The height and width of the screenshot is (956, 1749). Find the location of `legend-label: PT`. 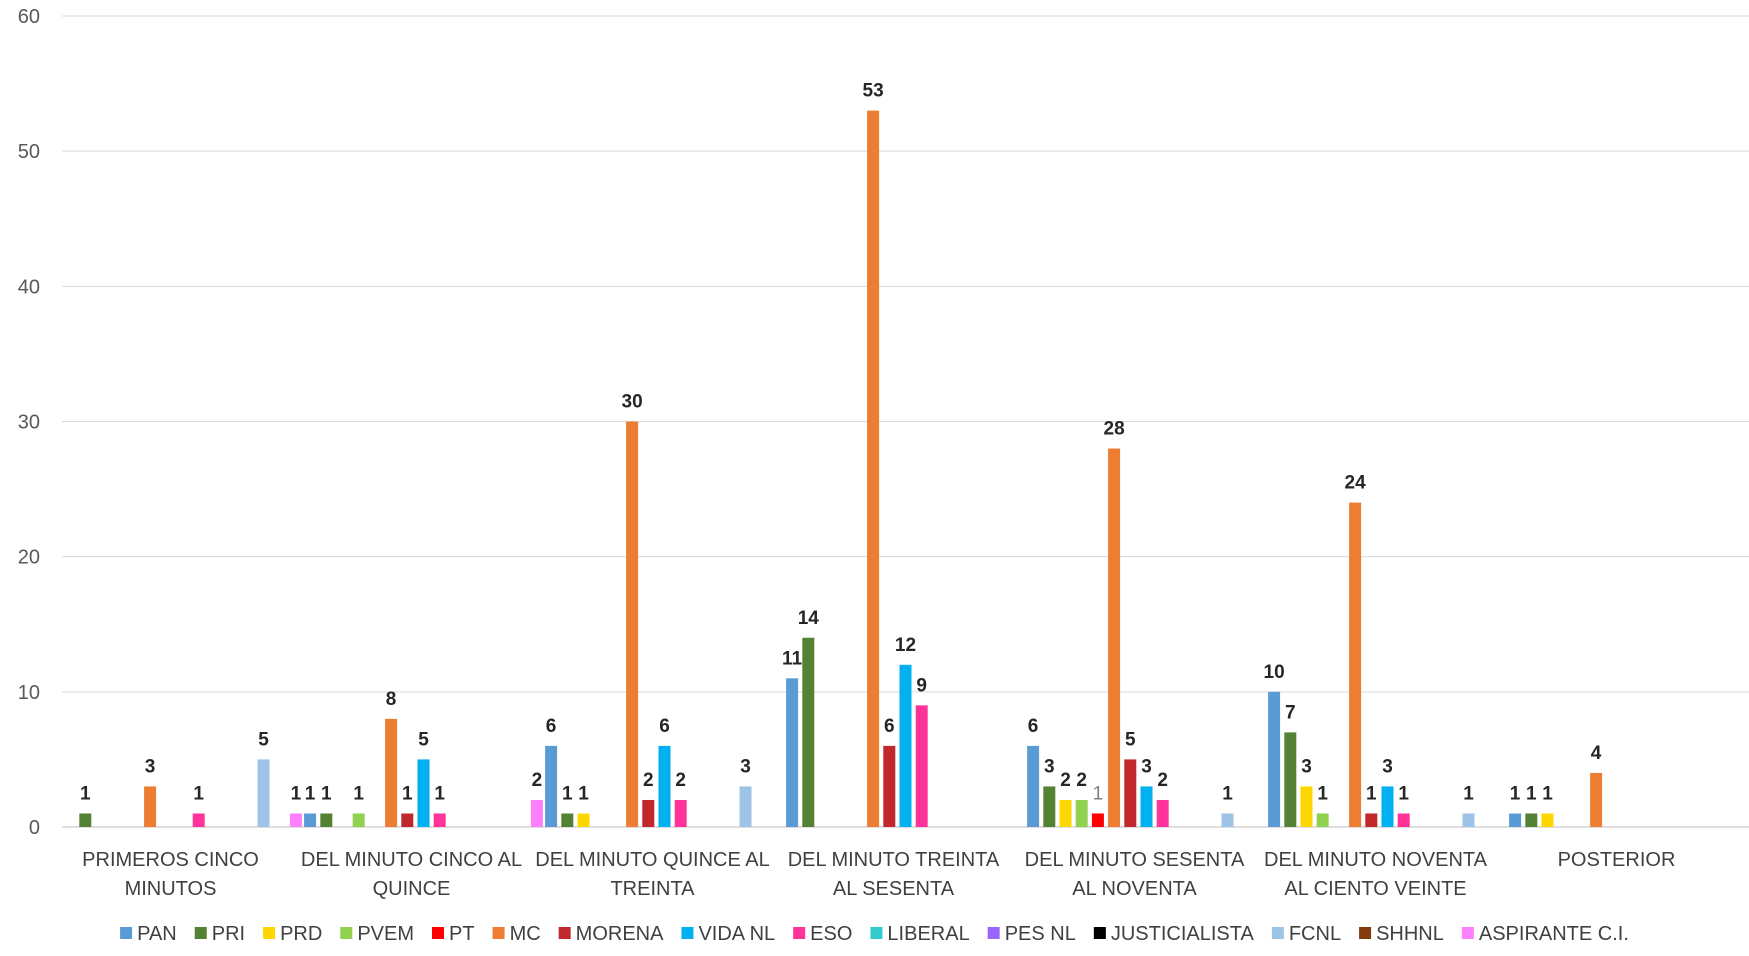

legend-label: PT is located at coordinates (462, 934).